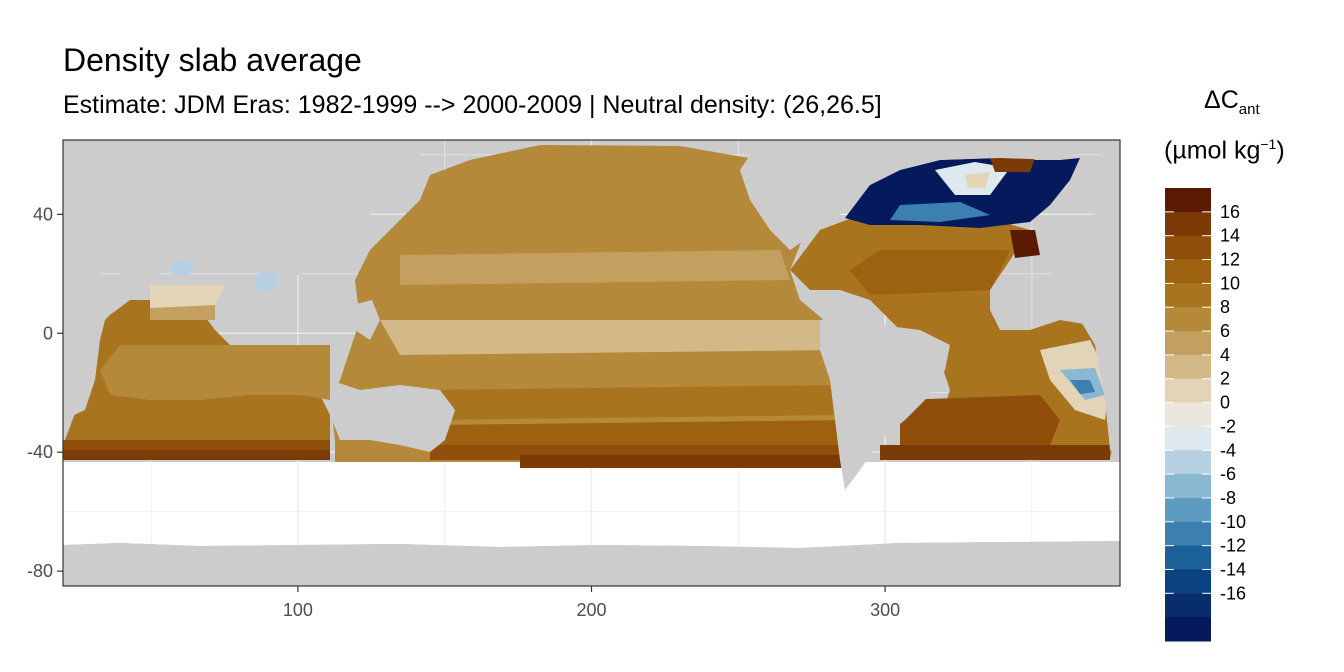  What do you see at coordinates (48, 333) in the screenshot?
I see `y-tick-label: 0` at bounding box center [48, 333].